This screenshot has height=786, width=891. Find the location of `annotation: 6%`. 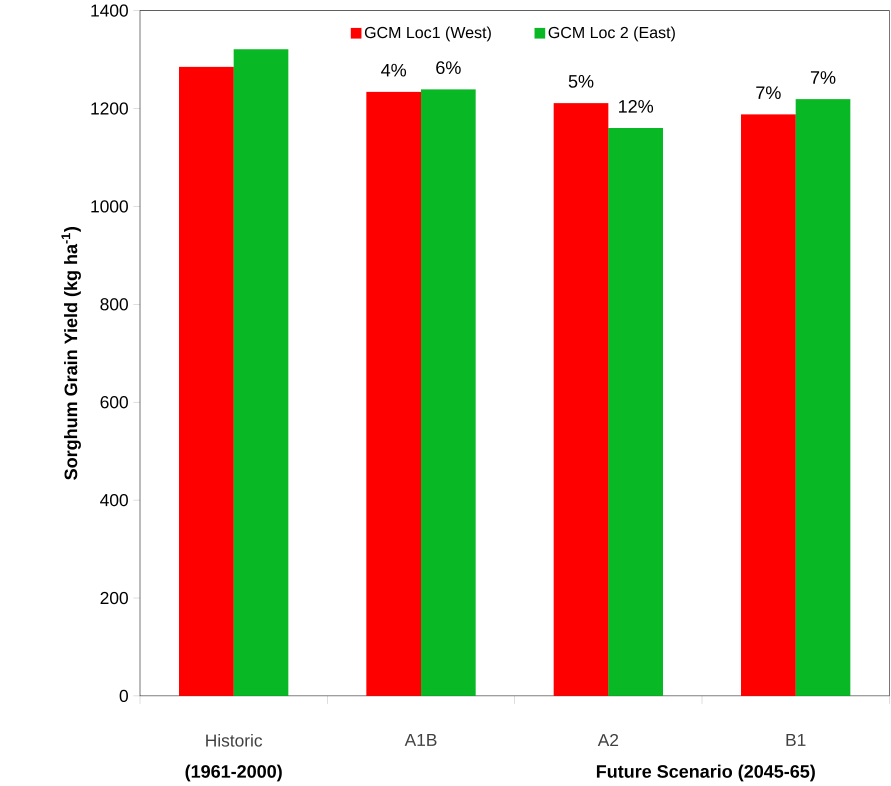

annotation: 6% is located at coordinates (448, 67).